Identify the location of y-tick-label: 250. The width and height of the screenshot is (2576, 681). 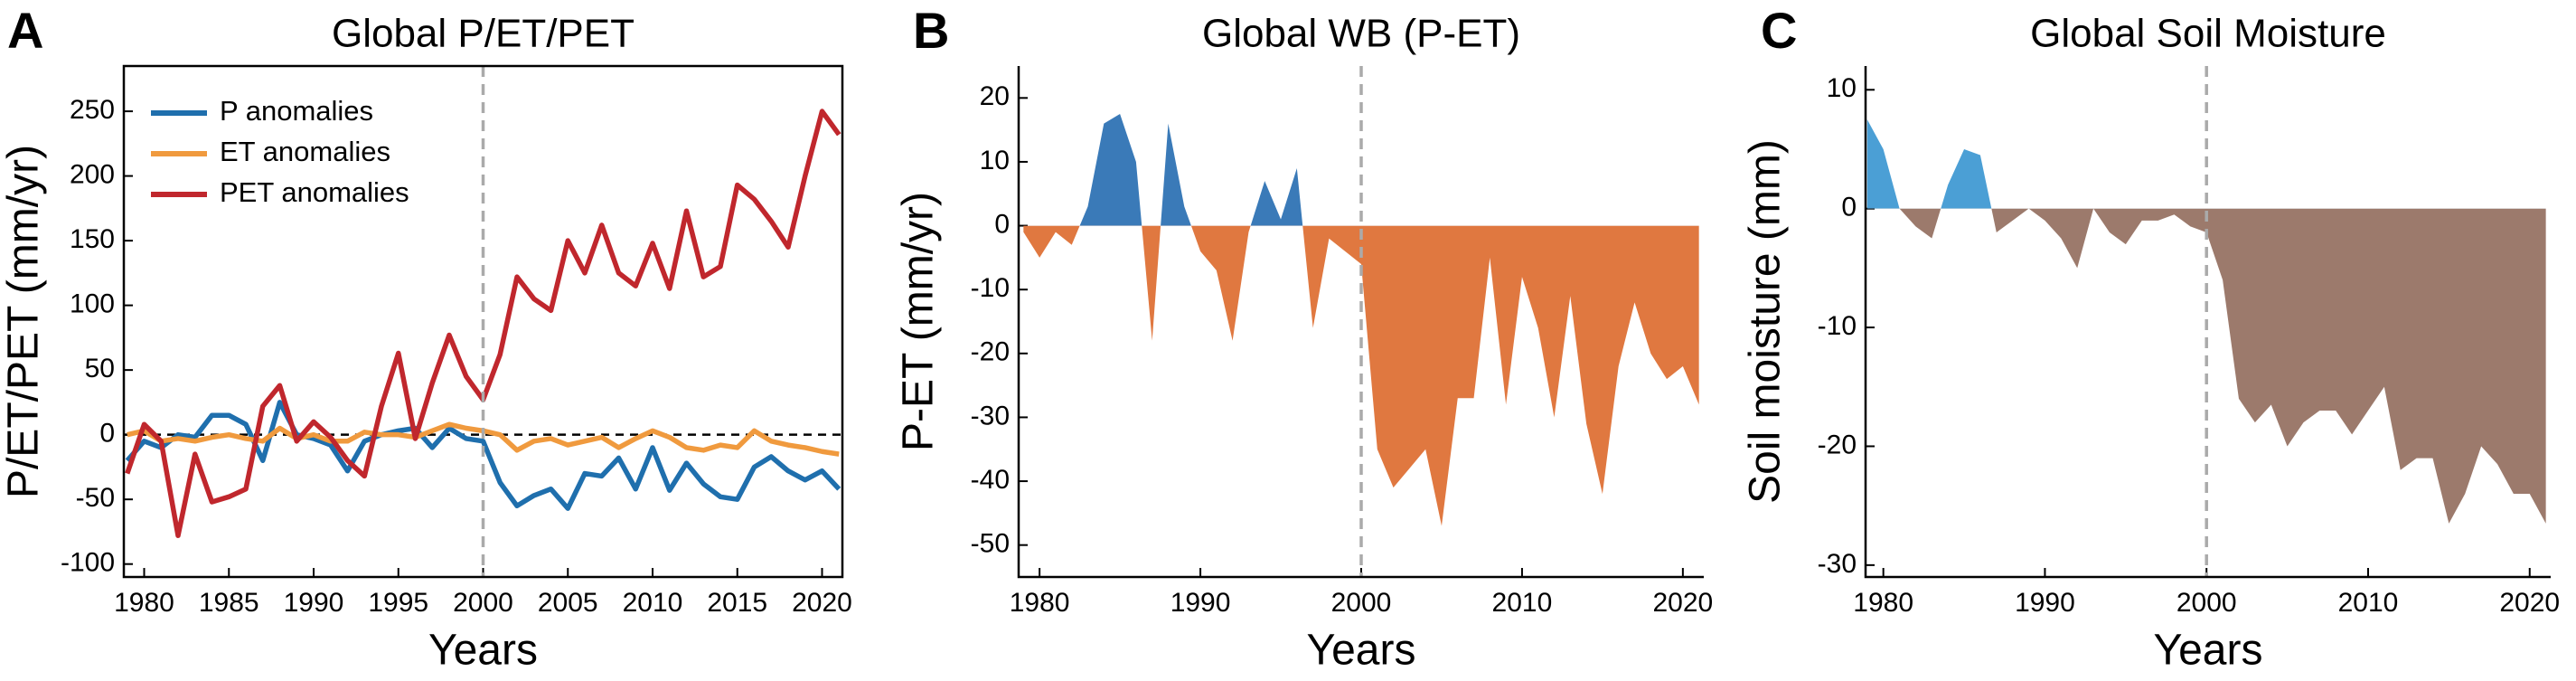
(93, 110).